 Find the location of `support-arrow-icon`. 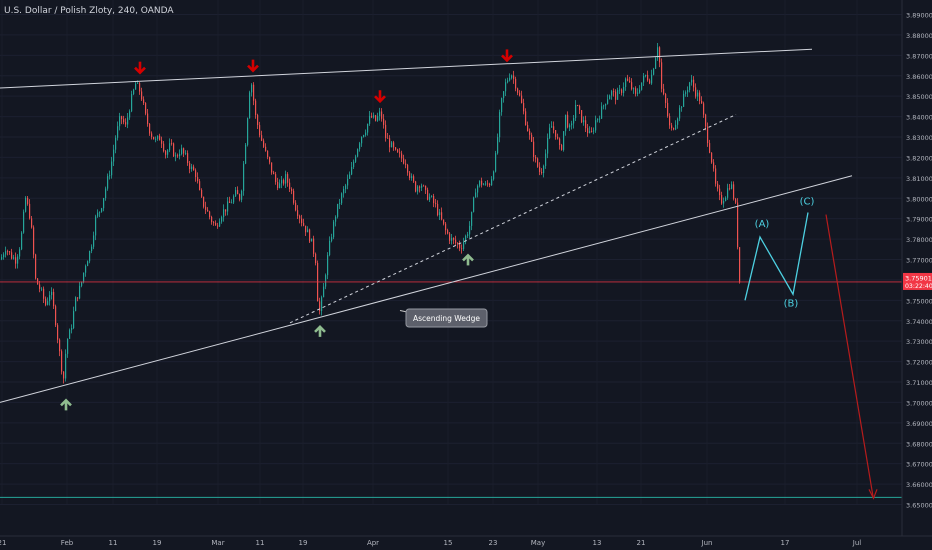

support-arrow-icon is located at coordinates (468, 259).